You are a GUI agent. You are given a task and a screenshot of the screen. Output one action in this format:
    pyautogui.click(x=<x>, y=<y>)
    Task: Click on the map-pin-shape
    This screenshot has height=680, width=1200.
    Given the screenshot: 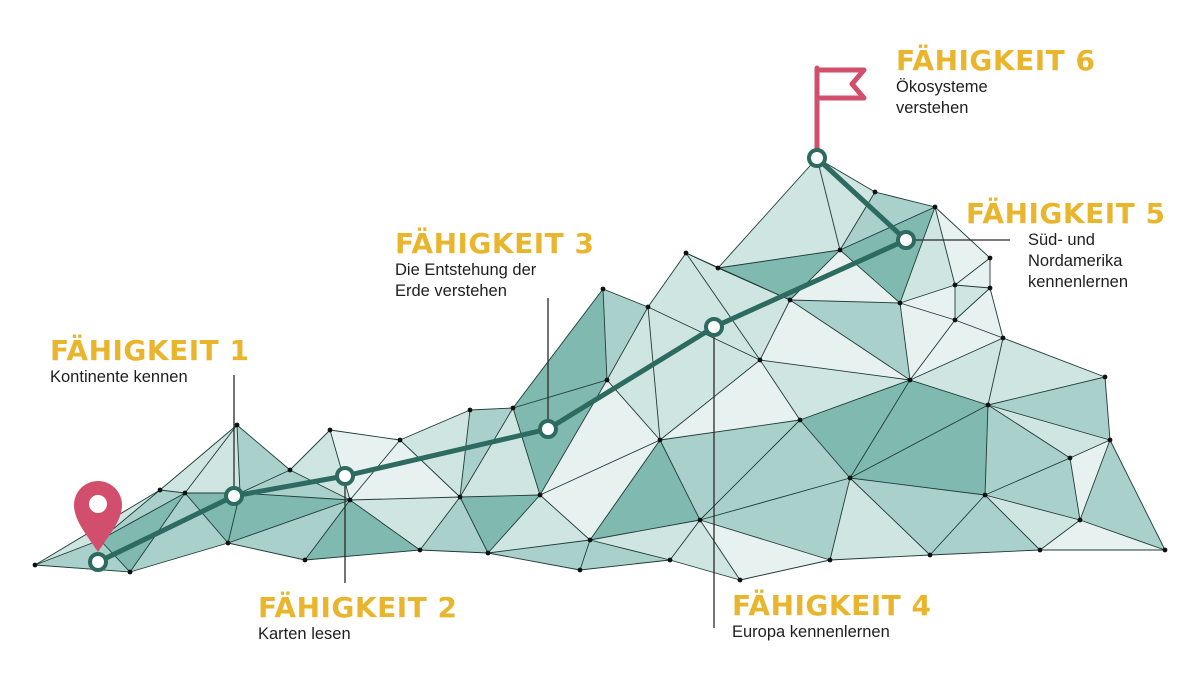 What is the action you would take?
    pyautogui.click(x=98, y=516)
    